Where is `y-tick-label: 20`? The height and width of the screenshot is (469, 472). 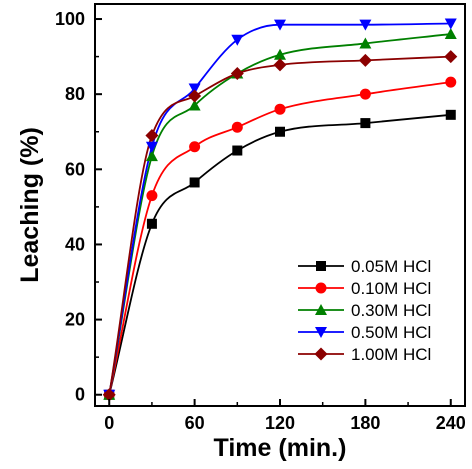 y-tick-label: 20 is located at coordinates (75, 320).